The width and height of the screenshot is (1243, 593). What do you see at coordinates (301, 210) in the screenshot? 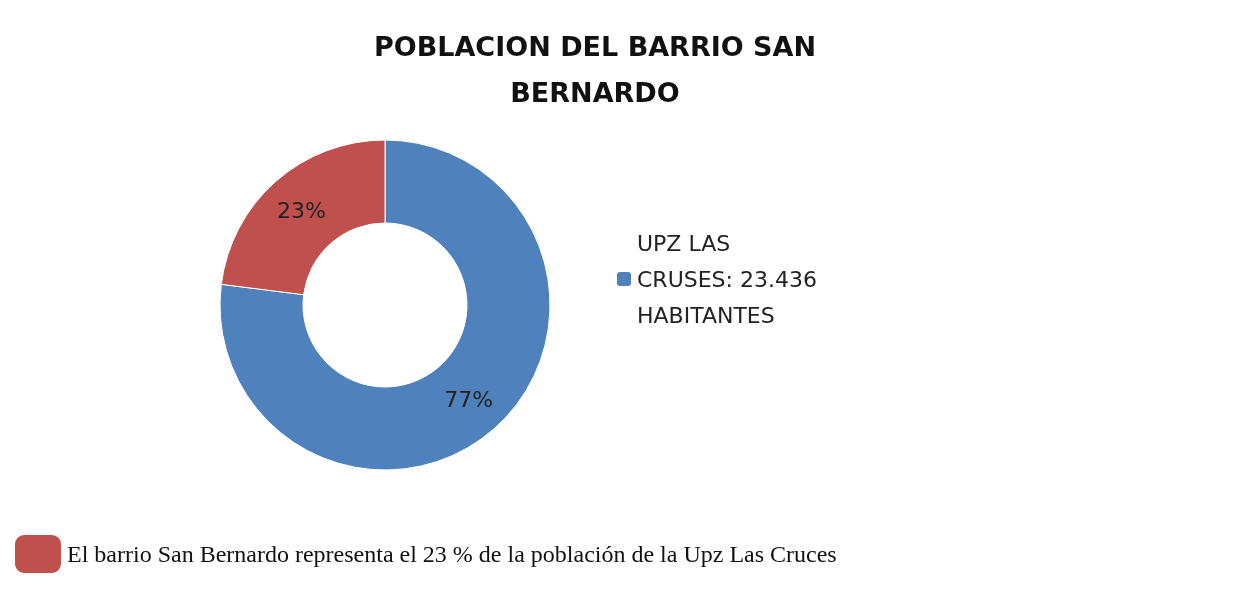
I see `data-label: 23%` at bounding box center [301, 210].